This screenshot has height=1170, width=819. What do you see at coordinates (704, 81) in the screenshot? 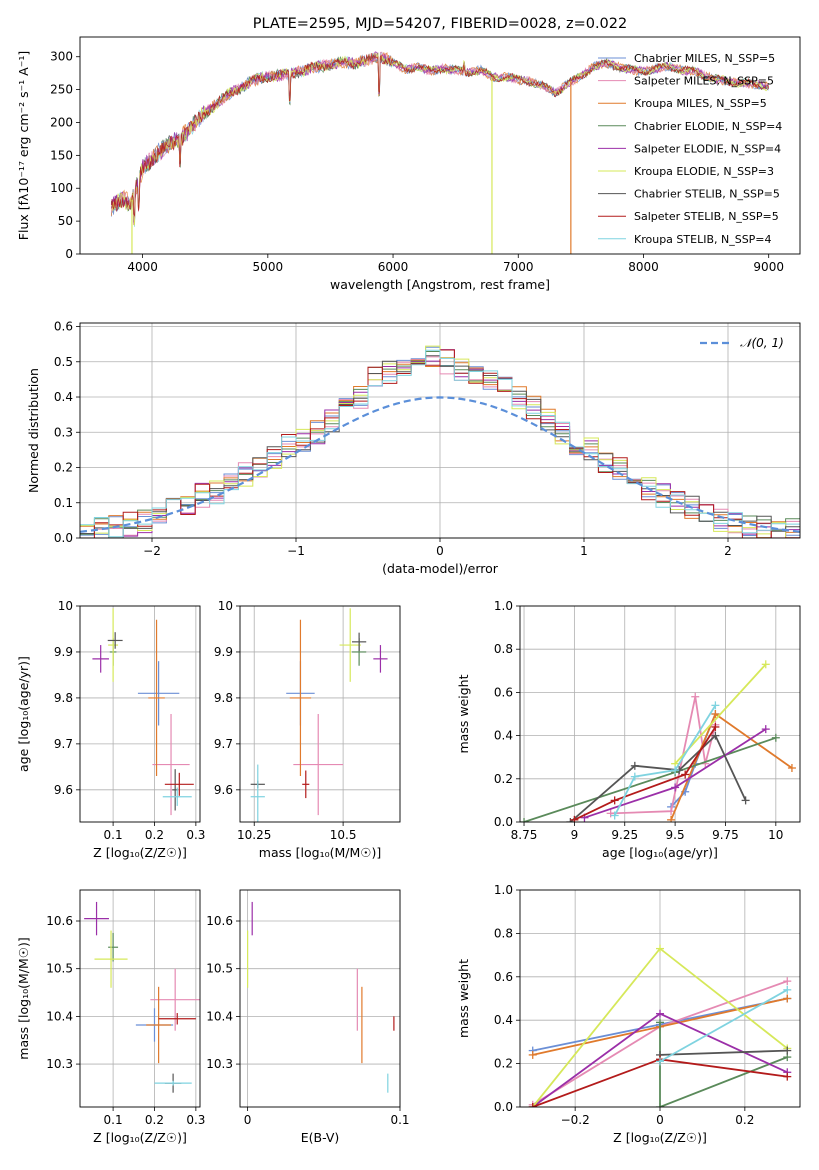
I see `legend-entry: Salpeter MILES, N_SSP=5` at bounding box center [704, 81].